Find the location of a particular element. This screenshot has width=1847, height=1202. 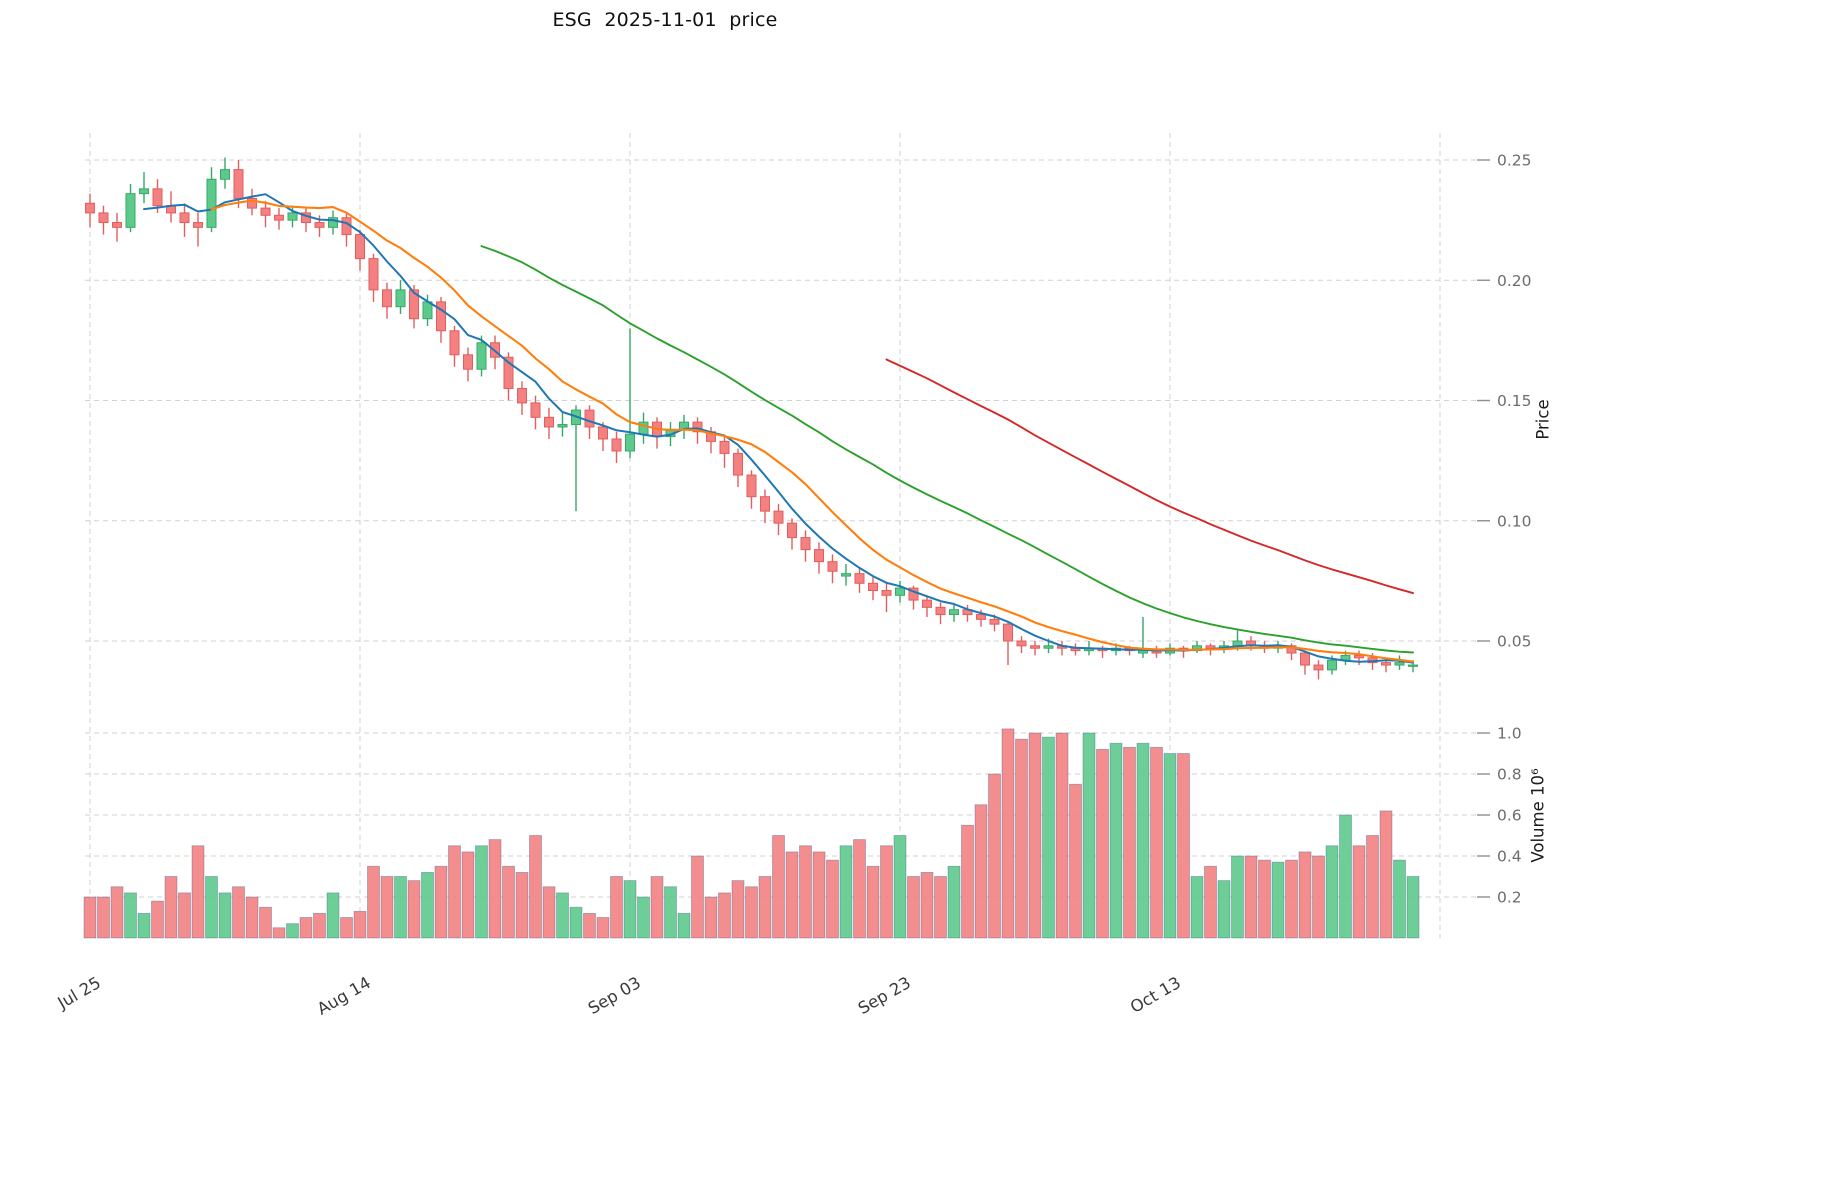

chart-title: ESG 2025-11-01 price is located at coordinates (665, 20).